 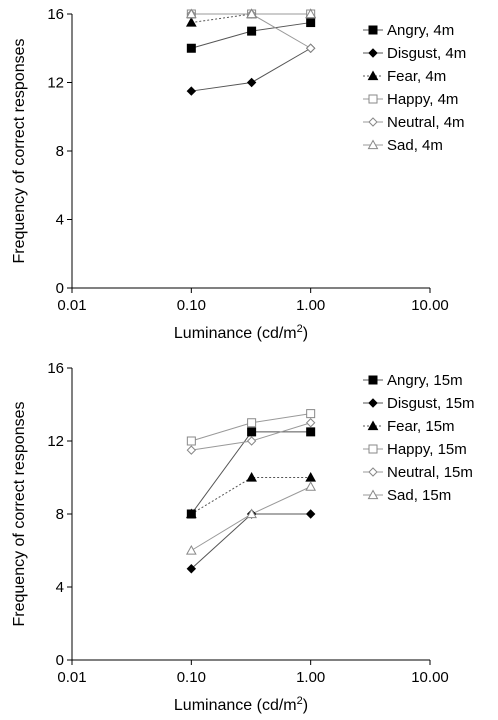 I want to click on series-line-happy-15m, so click(x=251, y=427).